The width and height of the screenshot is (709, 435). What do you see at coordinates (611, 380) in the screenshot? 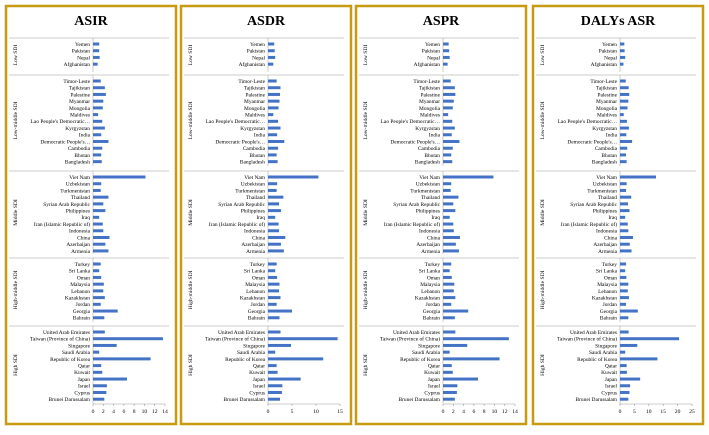
I see `category-label: Japan` at bounding box center [611, 380].